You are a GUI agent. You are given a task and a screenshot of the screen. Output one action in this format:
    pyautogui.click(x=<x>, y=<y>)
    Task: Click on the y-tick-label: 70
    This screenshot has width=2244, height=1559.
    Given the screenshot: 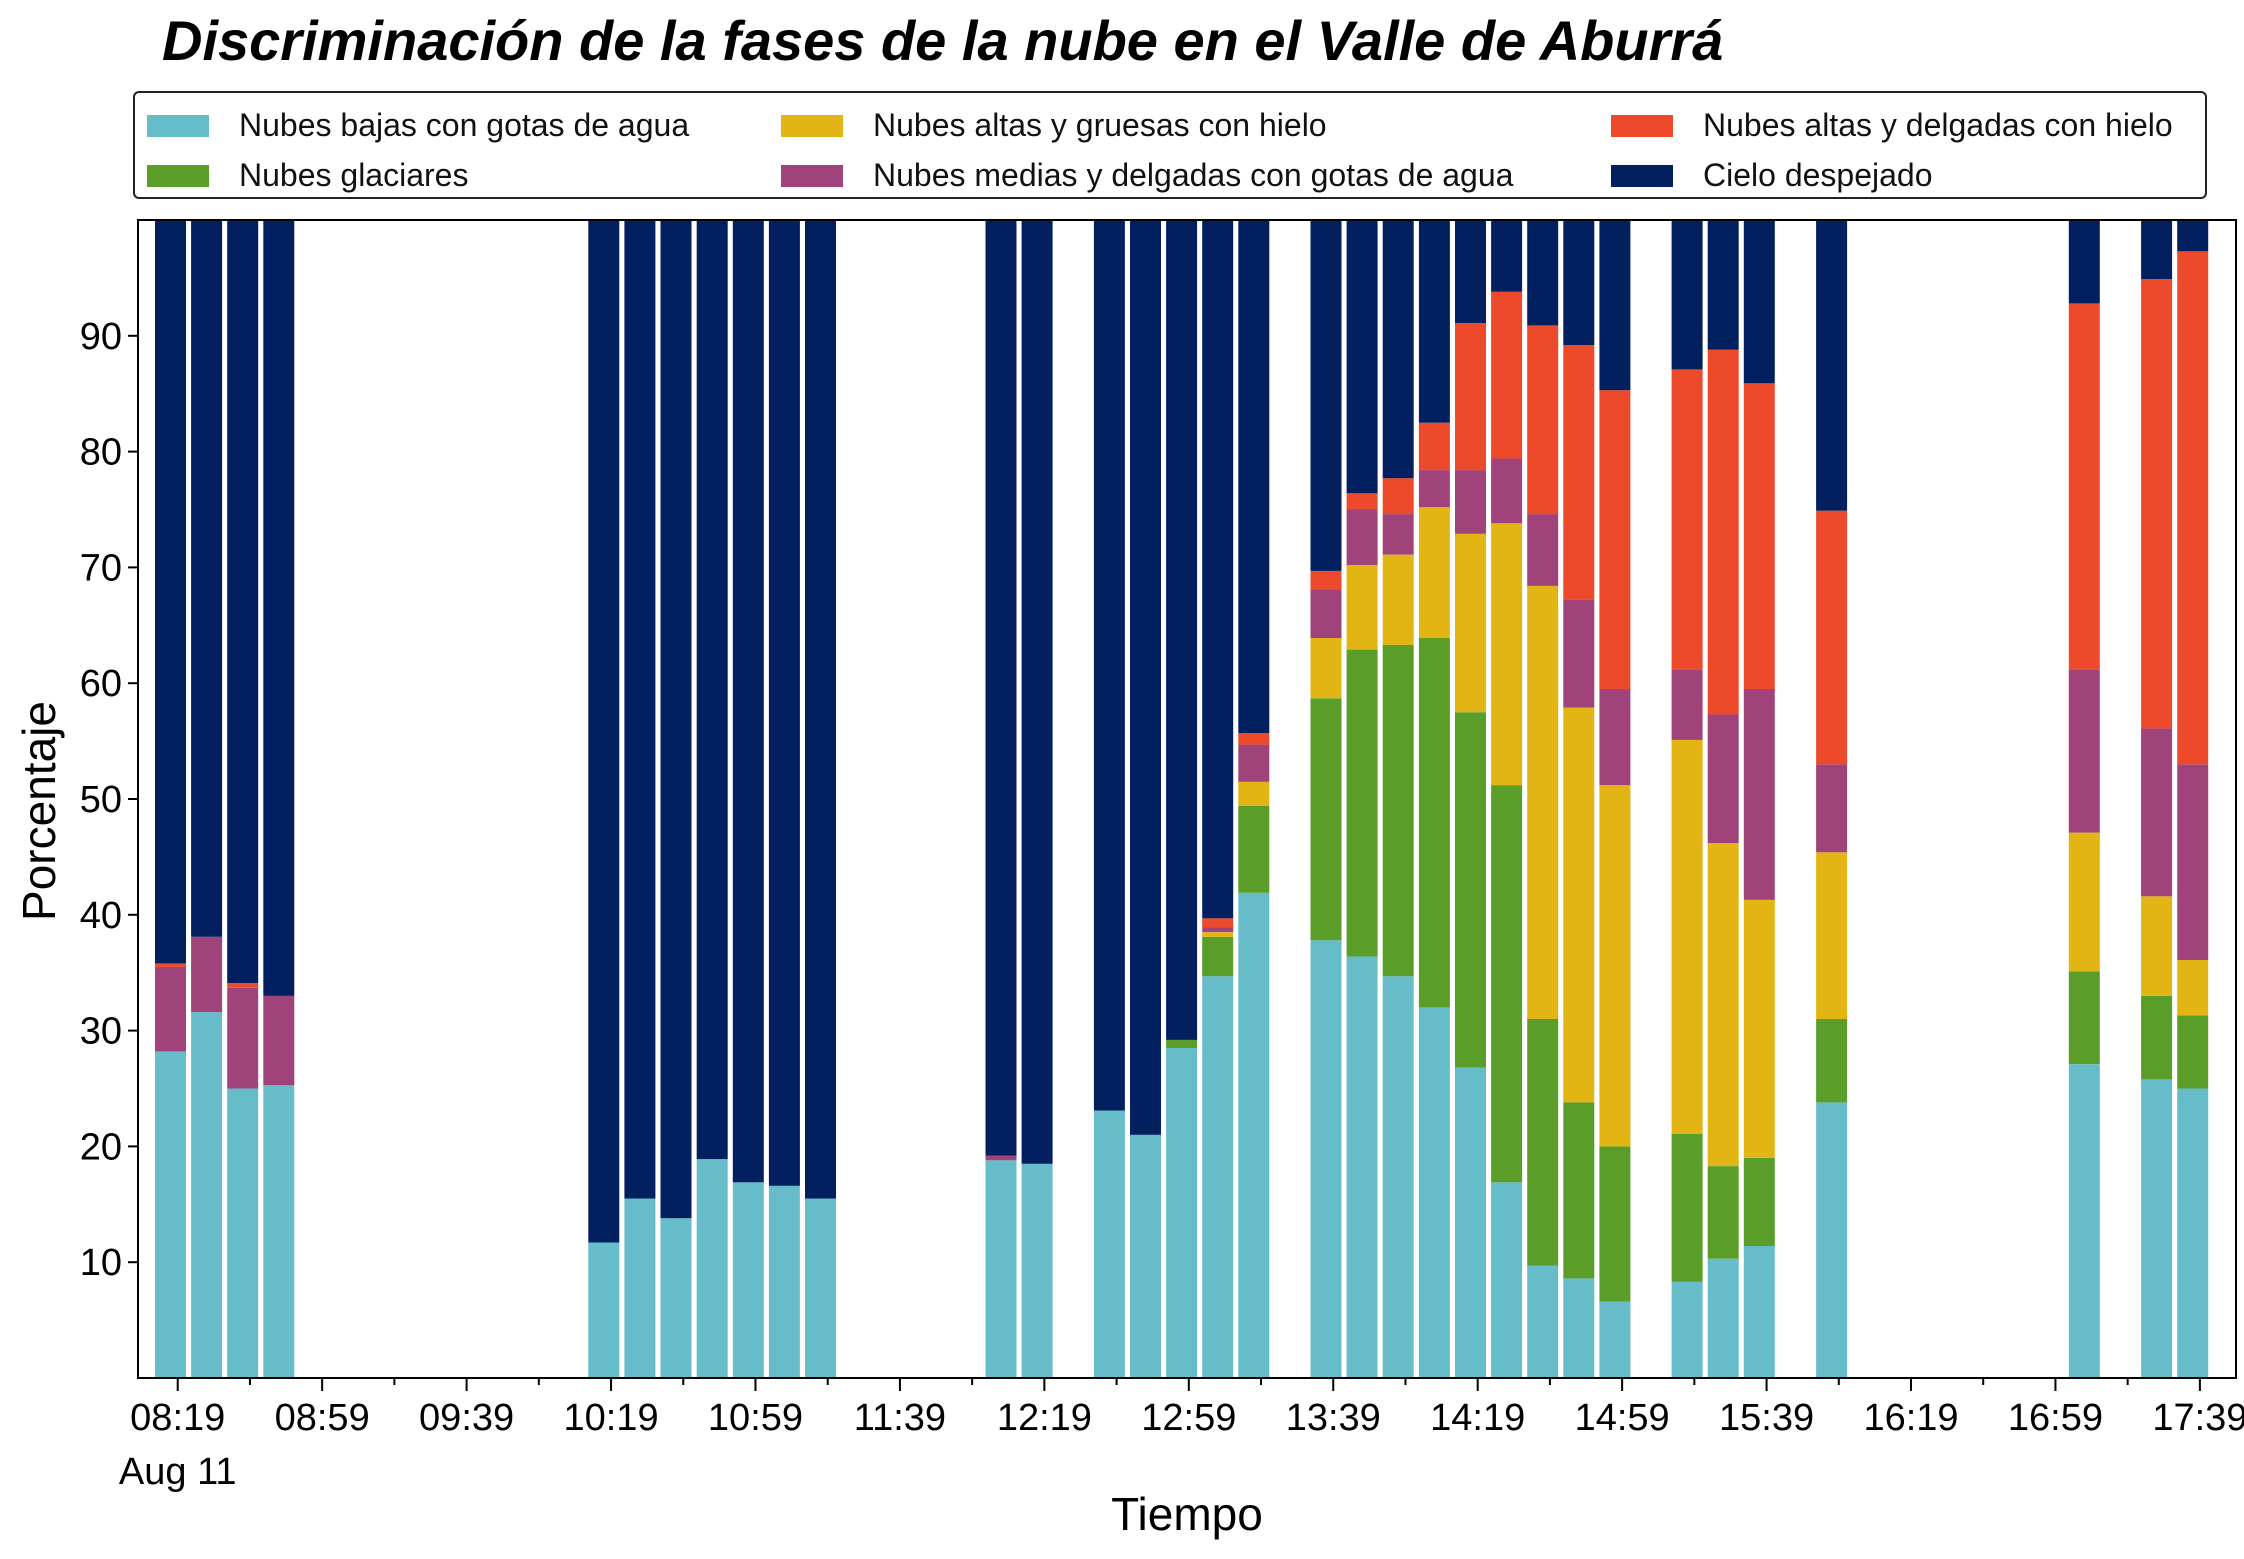 What is the action you would take?
    pyautogui.click(x=101, y=568)
    